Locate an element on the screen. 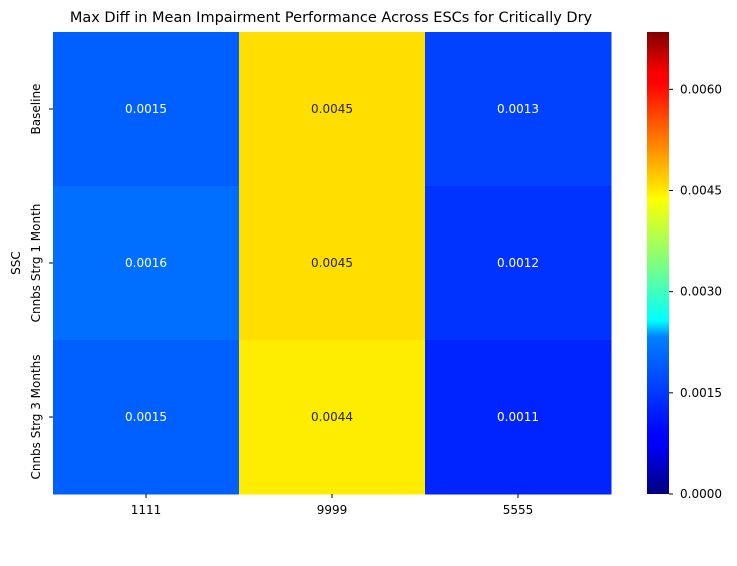  cell-annotation: 0.0012 is located at coordinates (518, 263).